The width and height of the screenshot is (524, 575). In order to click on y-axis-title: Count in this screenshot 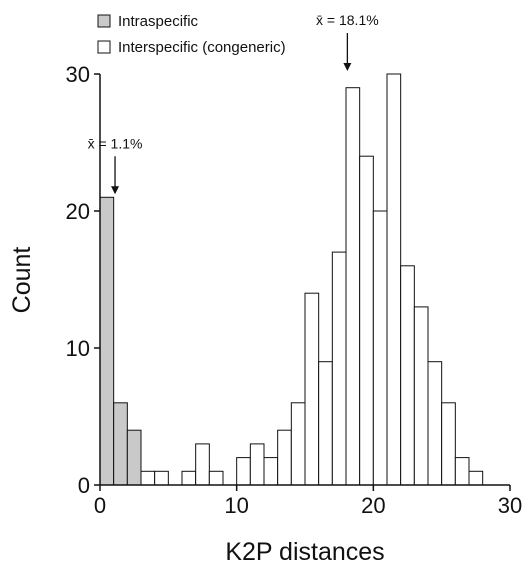, I will do `click(22, 280)`.